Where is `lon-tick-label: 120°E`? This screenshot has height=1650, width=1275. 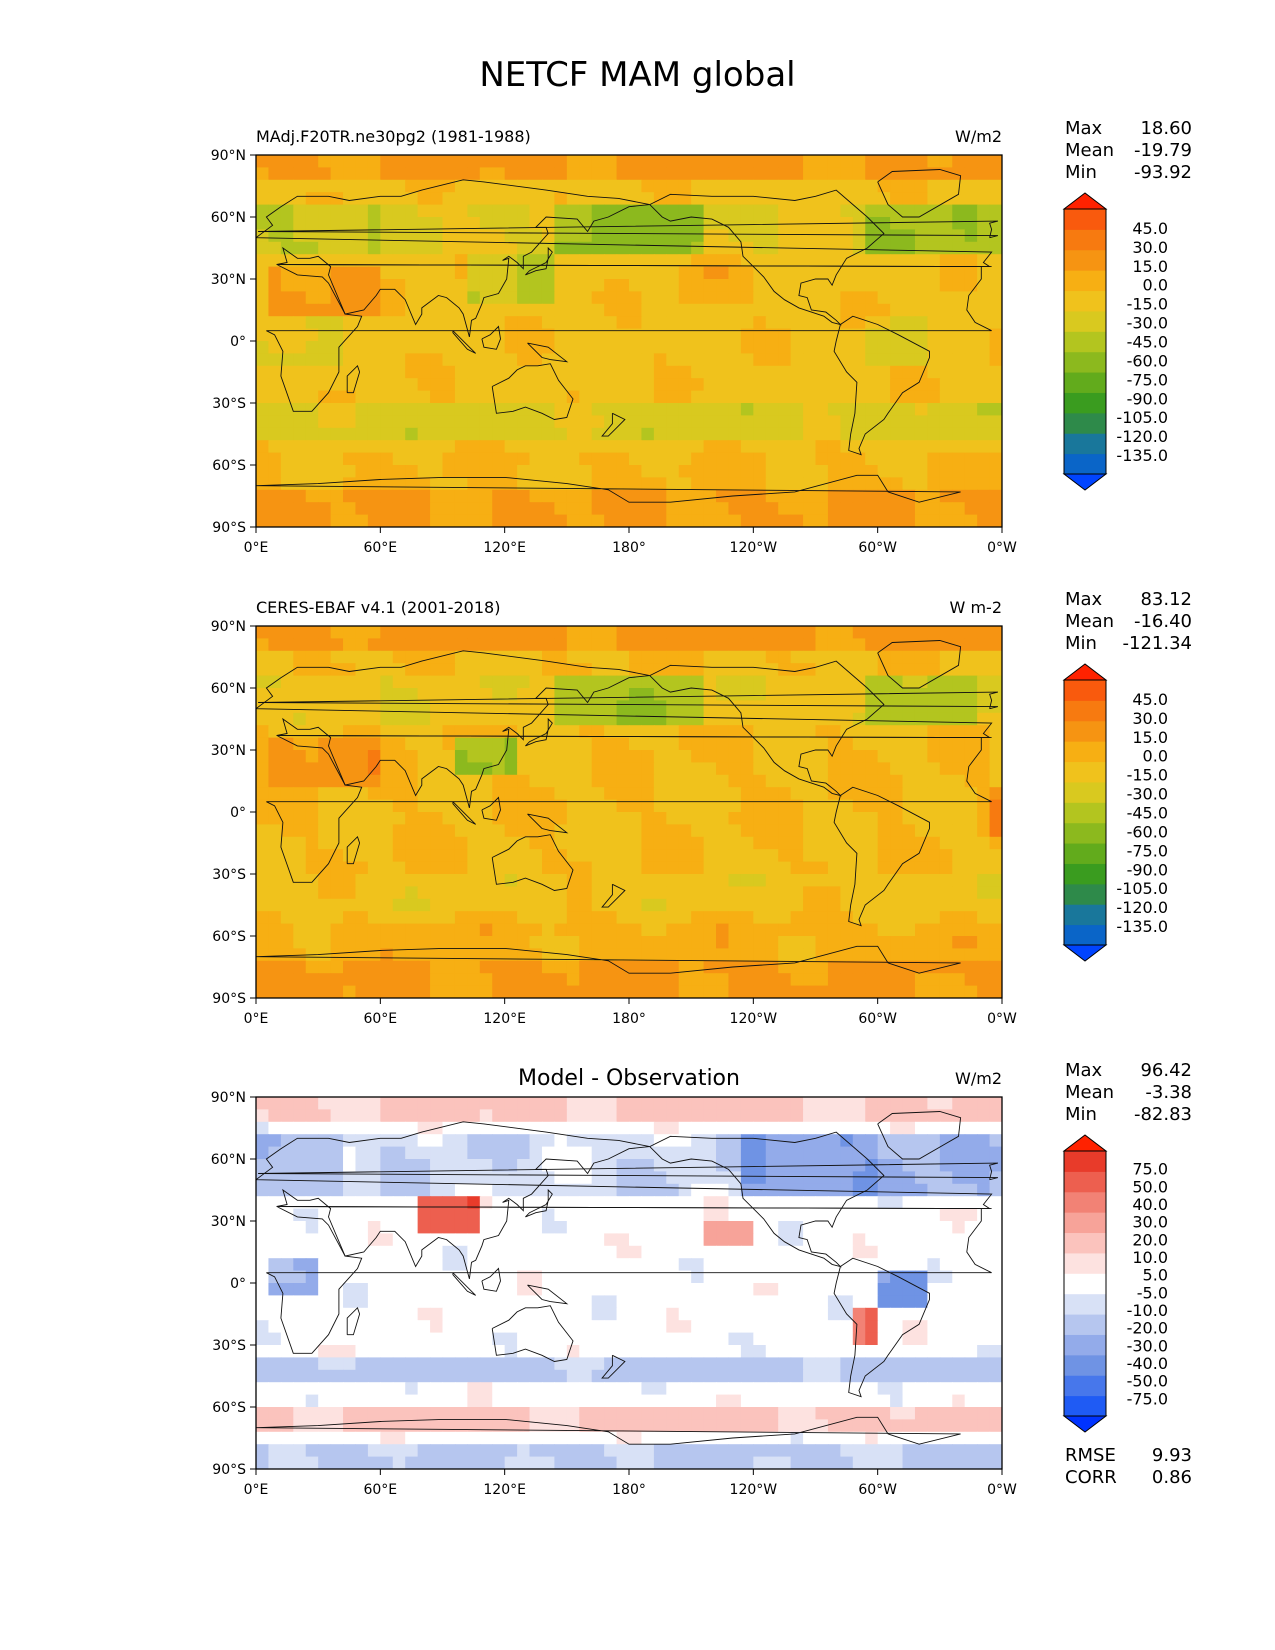 lon-tick-label: 120°E is located at coordinates (504, 1019).